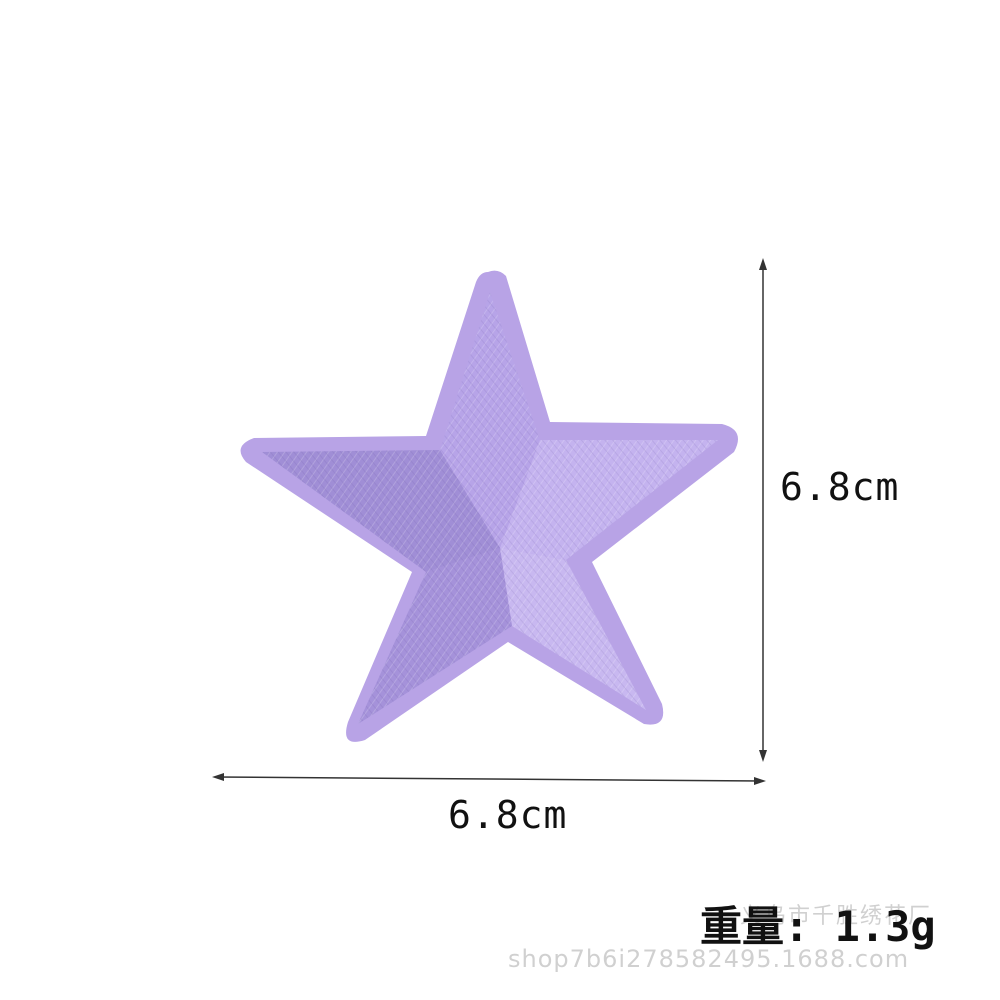 This screenshot has width=1000, height=1000. What do you see at coordinates (840, 487) in the screenshot?
I see `height-dimension-label: 6.8cm` at bounding box center [840, 487].